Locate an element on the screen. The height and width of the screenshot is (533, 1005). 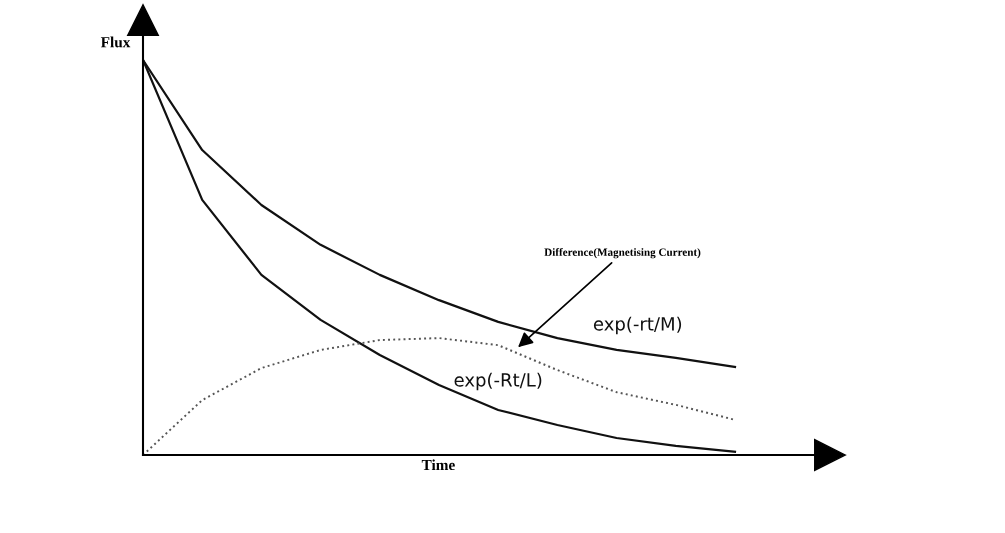
series-label: exp(-Rt/L) is located at coordinates (498, 381).